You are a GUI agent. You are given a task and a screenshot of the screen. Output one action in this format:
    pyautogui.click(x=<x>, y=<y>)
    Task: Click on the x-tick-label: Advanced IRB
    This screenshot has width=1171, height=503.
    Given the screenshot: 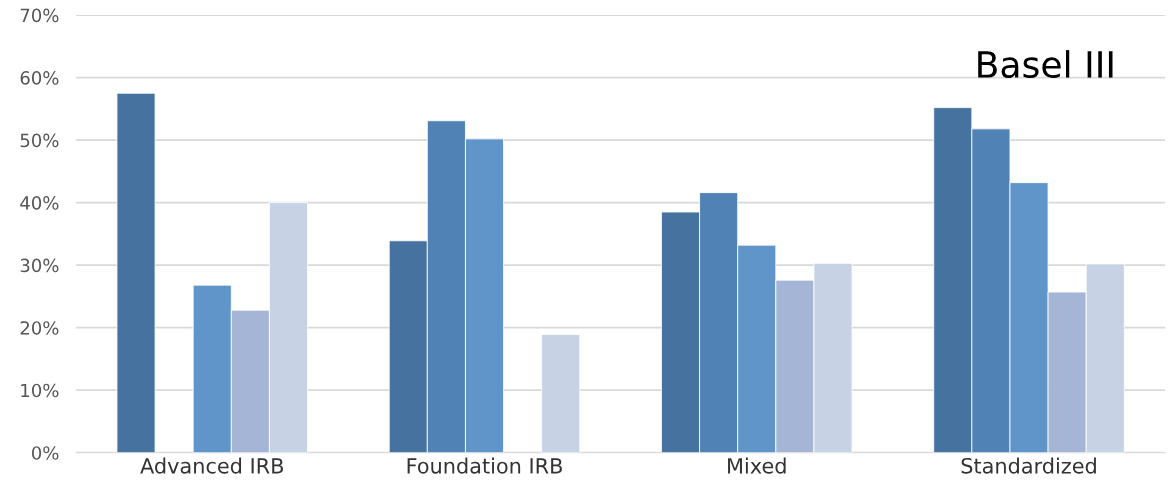 What is the action you would take?
    pyautogui.click(x=211, y=465)
    